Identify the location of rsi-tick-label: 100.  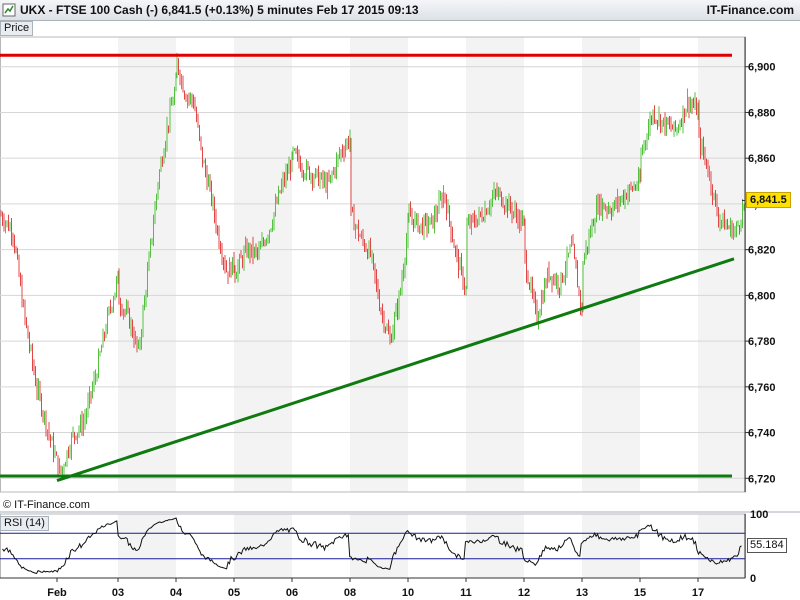
(759, 515).